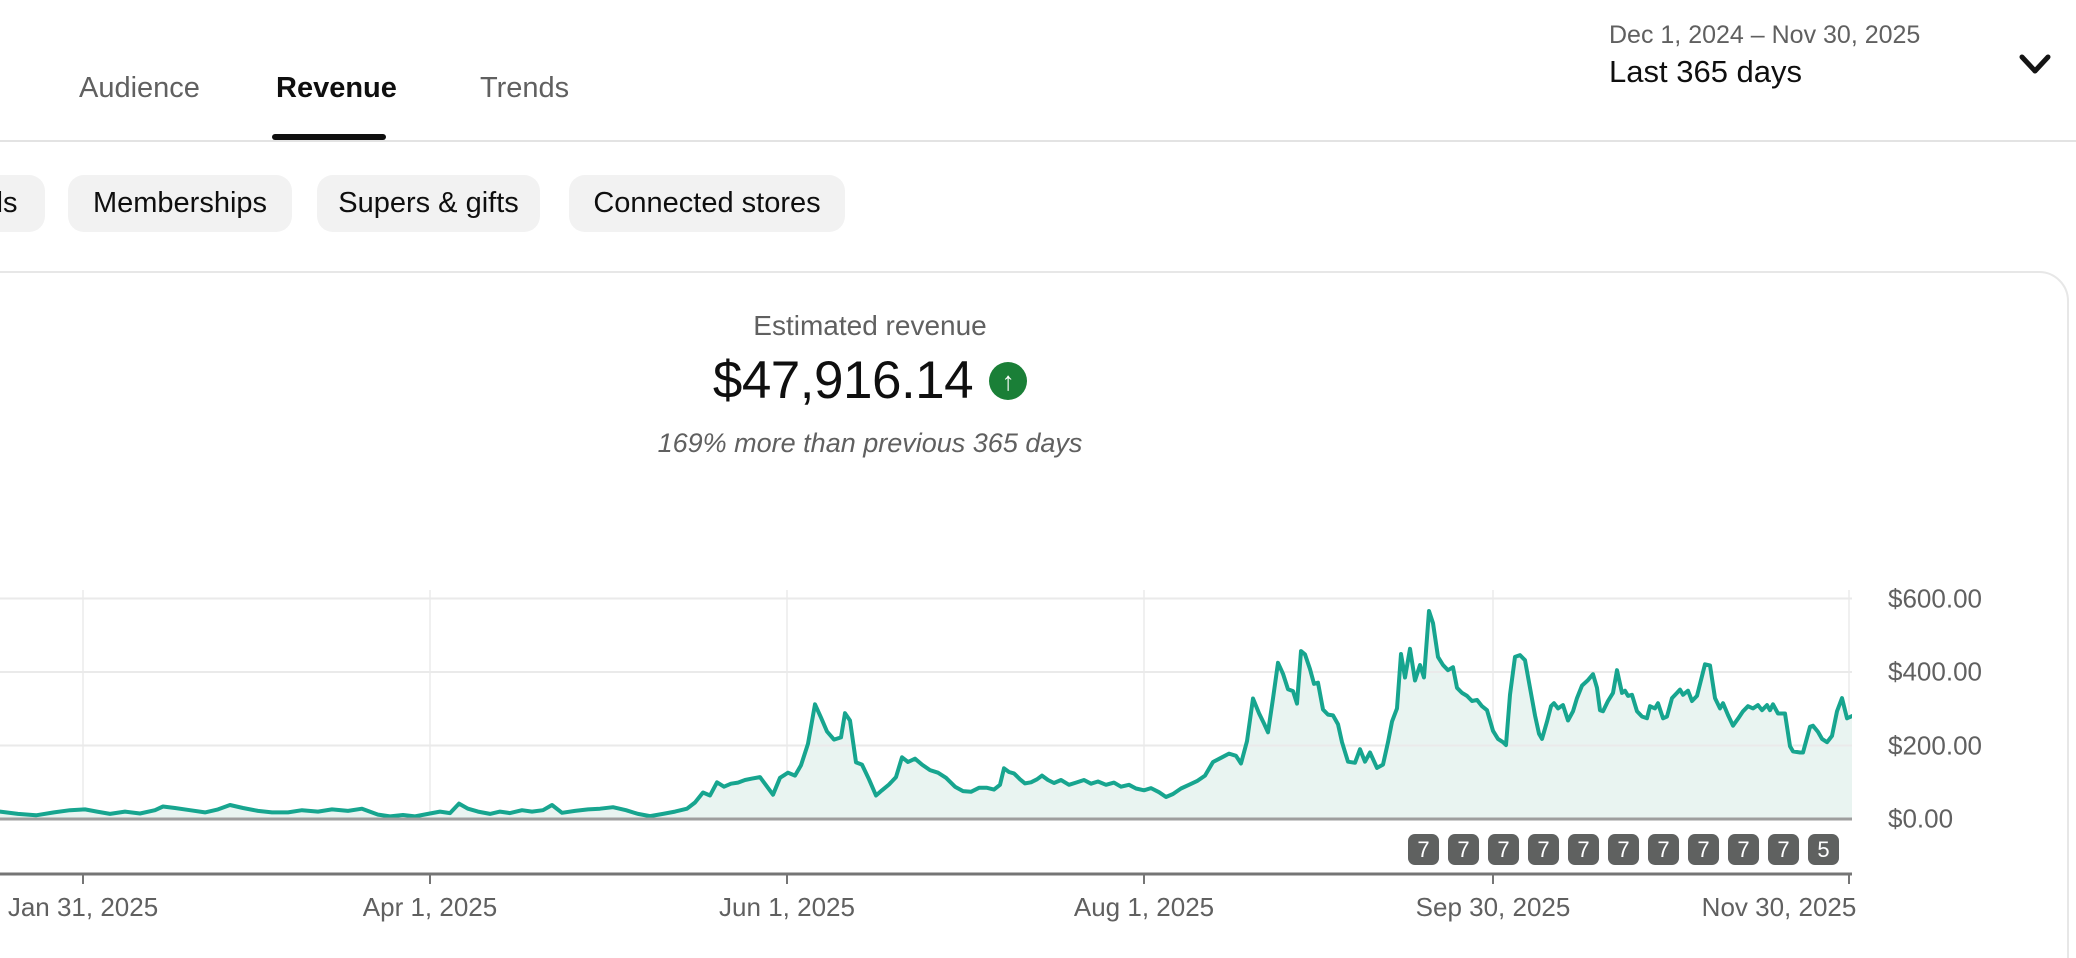  What do you see at coordinates (843, 380) in the screenshot?
I see `metric-value: $47,916.14` at bounding box center [843, 380].